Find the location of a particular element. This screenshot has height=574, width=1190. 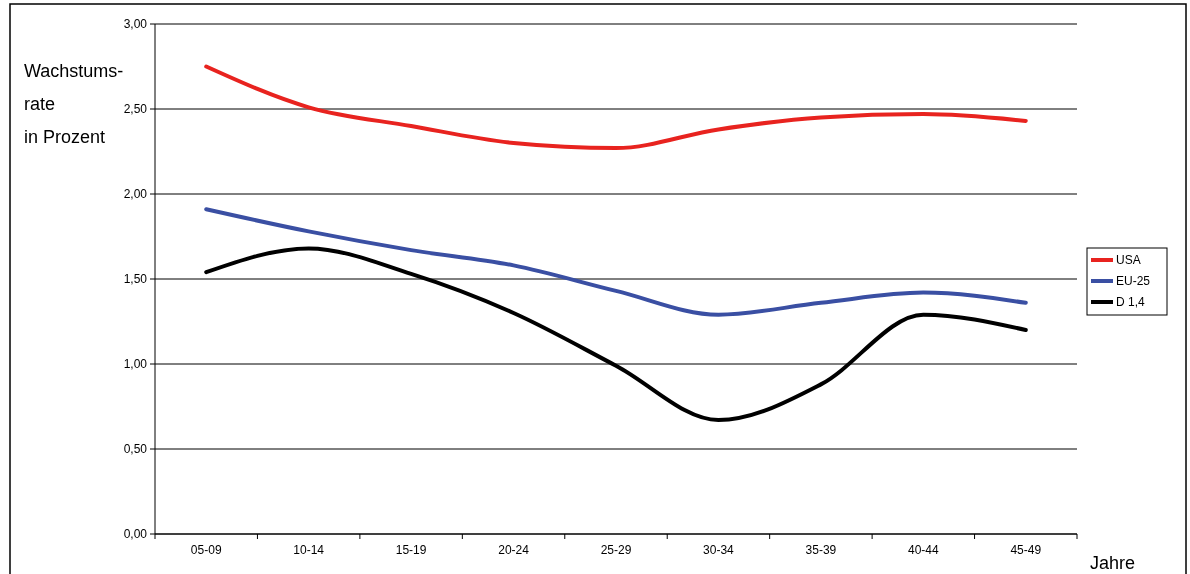

y-axis-title: Wachstums- rate in Prozent is located at coordinates (74, 104).